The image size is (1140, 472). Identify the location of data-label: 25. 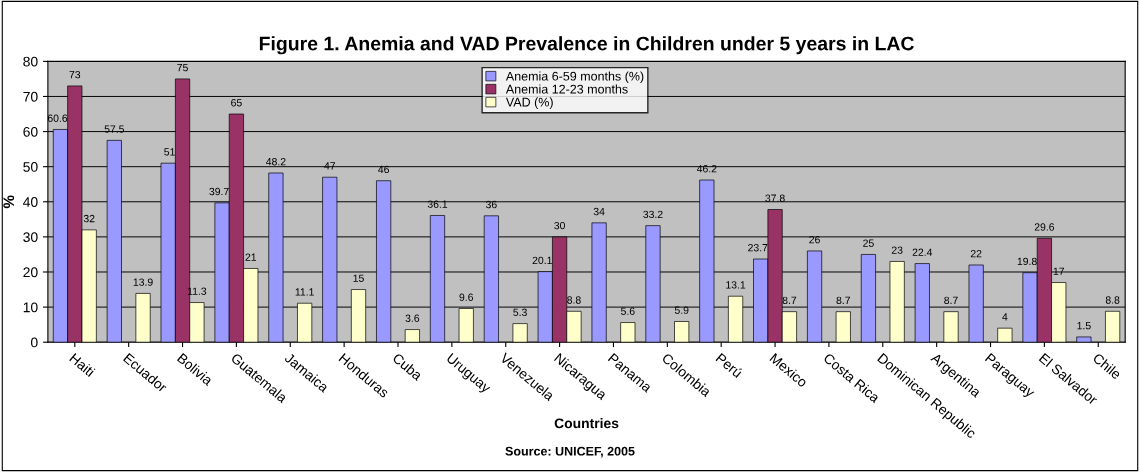
(868, 243).